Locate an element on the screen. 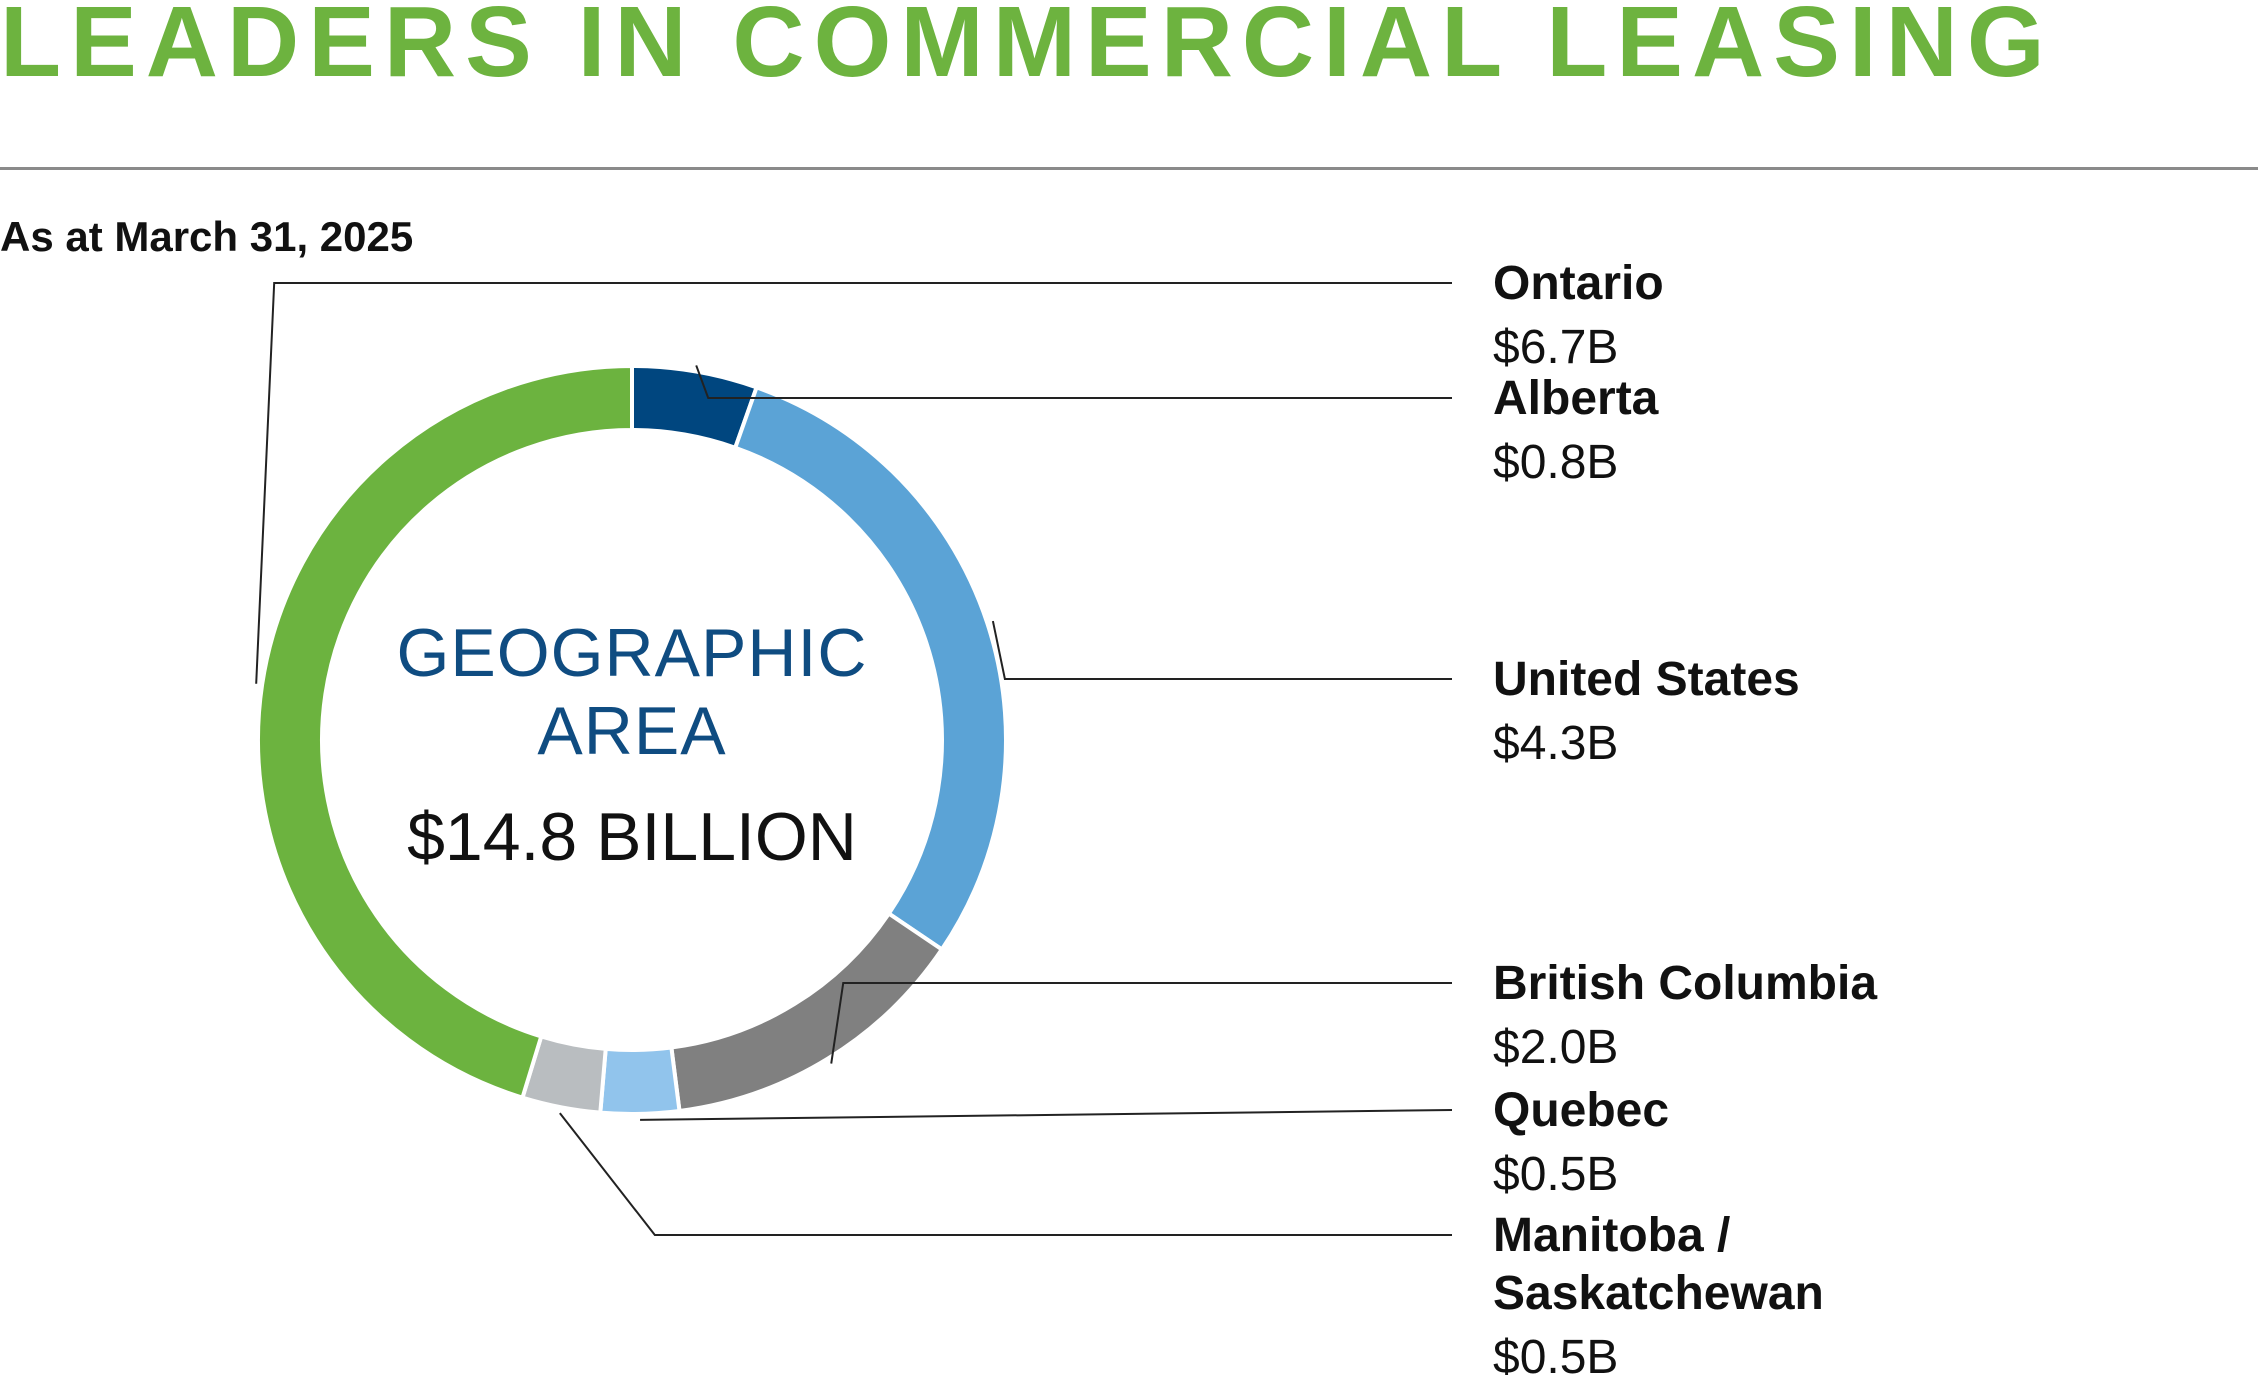  legend-value: $2.0B is located at coordinates (1555, 1047).